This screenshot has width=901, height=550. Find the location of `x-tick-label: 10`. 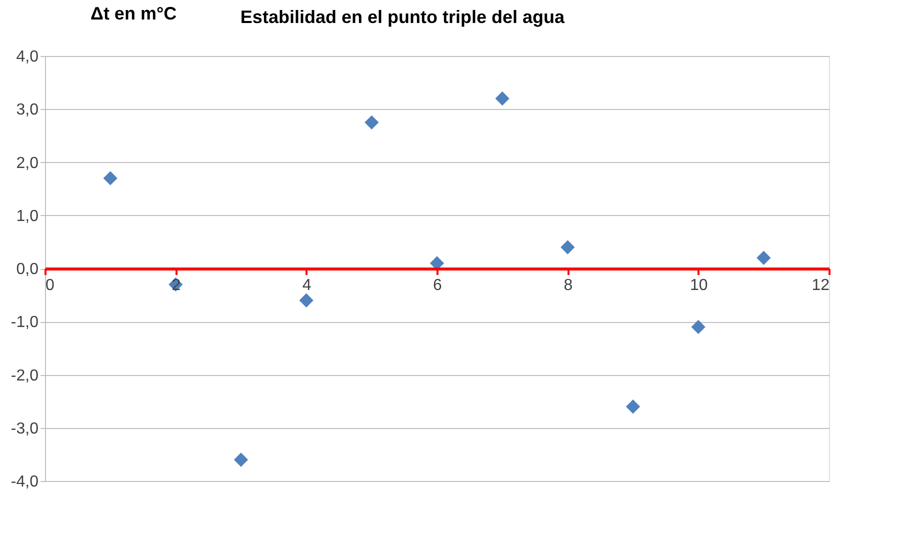

x-tick-label: 10 is located at coordinates (699, 285).